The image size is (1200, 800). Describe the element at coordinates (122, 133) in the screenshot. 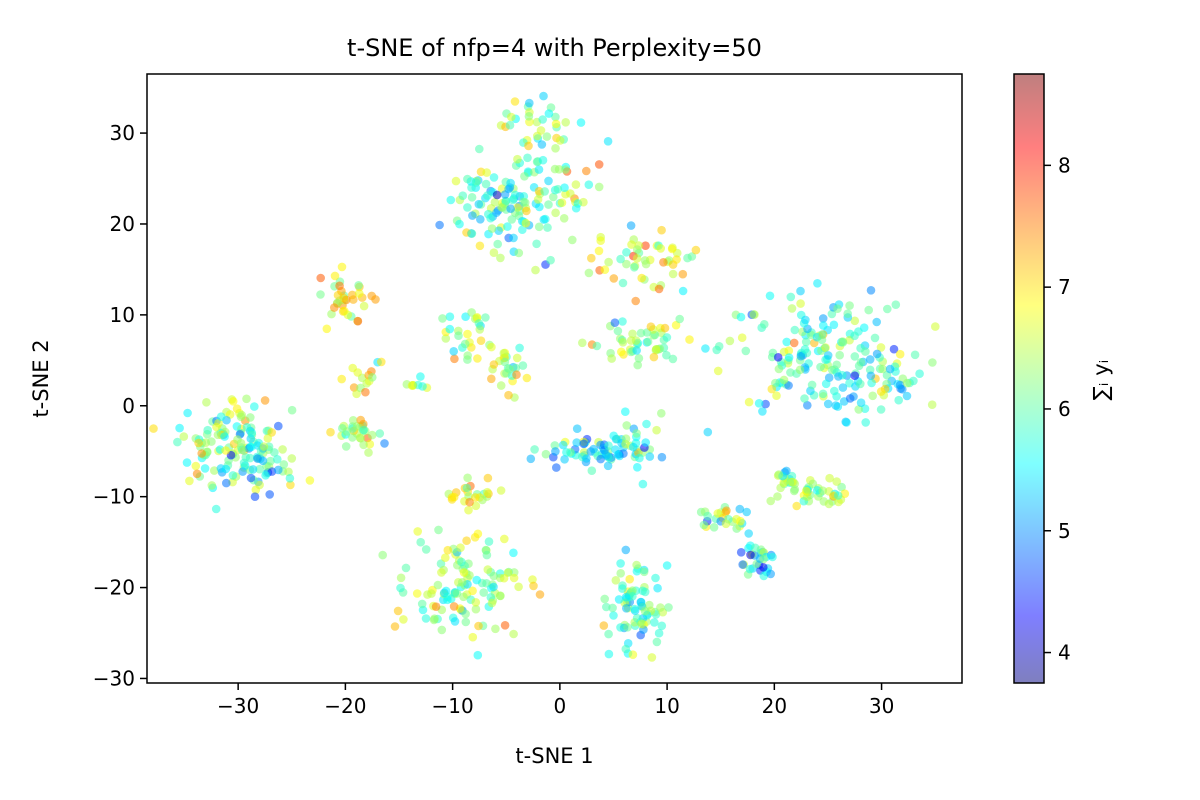

I see `y-tick-label: 30` at that location.